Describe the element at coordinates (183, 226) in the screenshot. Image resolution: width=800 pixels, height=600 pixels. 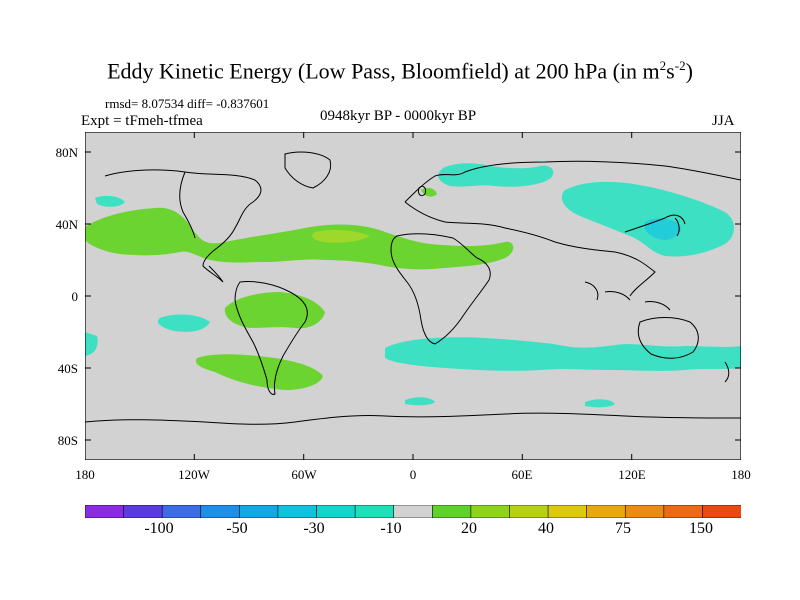
I see `coast-north-america` at that location.